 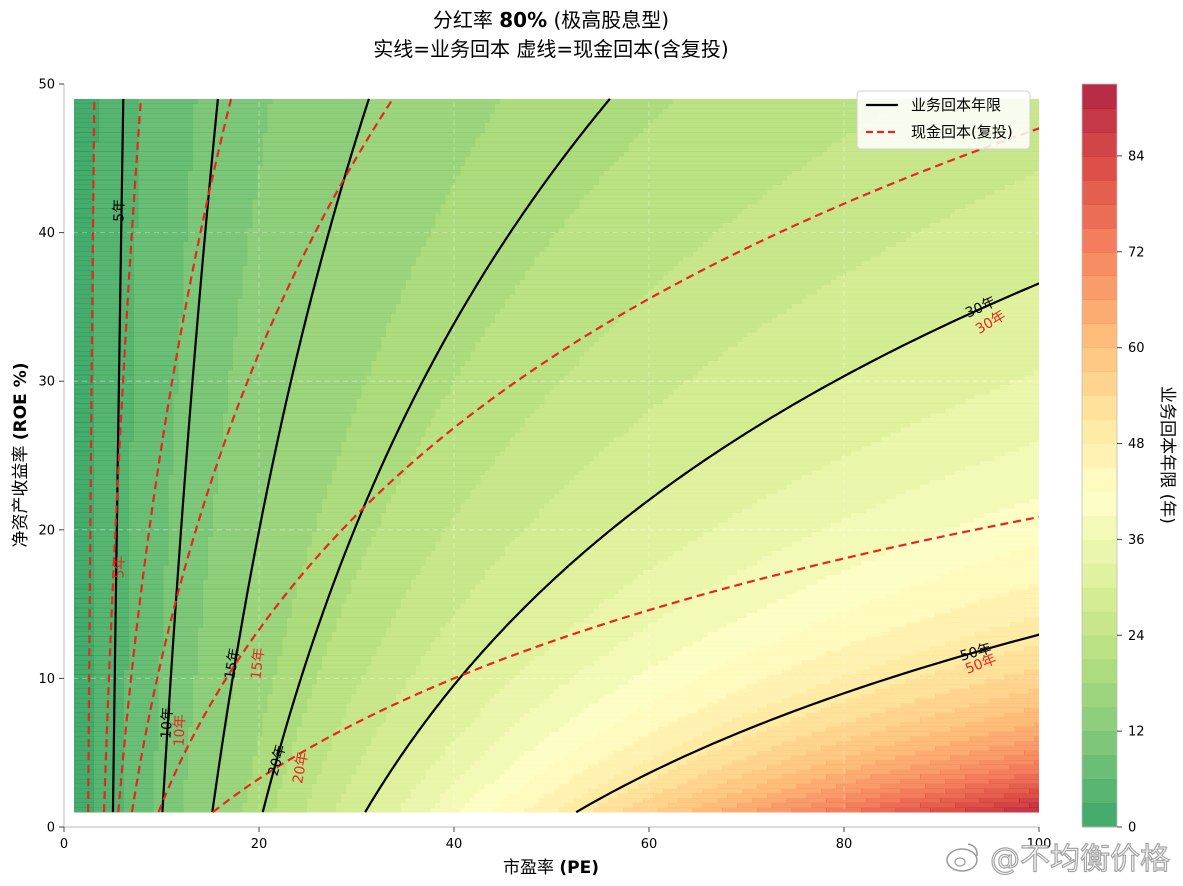 I want to click on y-tick-label: 0, so click(x=51, y=828).